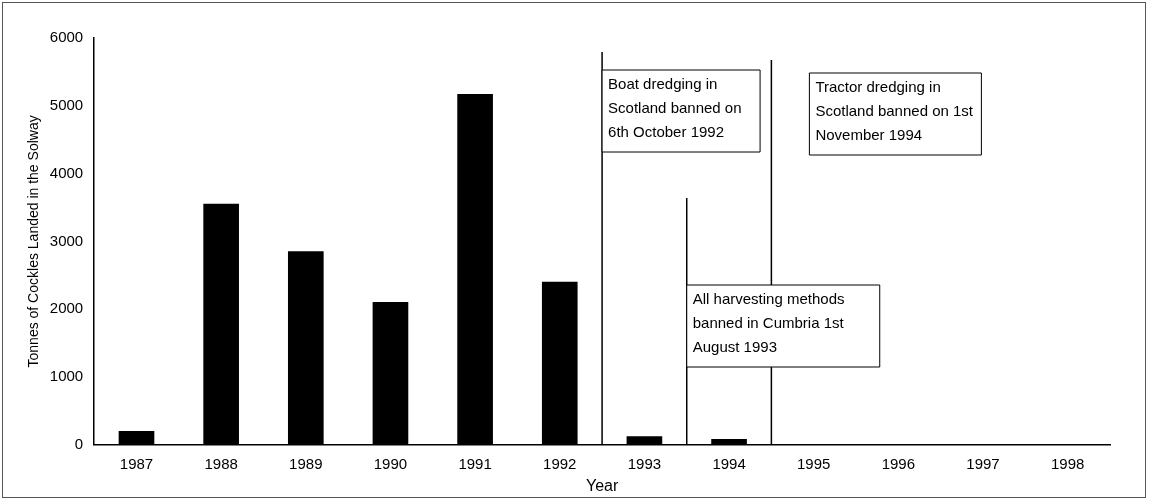 The image size is (1150, 502). What do you see at coordinates (475, 463) in the screenshot?
I see `x-tick-label: 1991` at bounding box center [475, 463].